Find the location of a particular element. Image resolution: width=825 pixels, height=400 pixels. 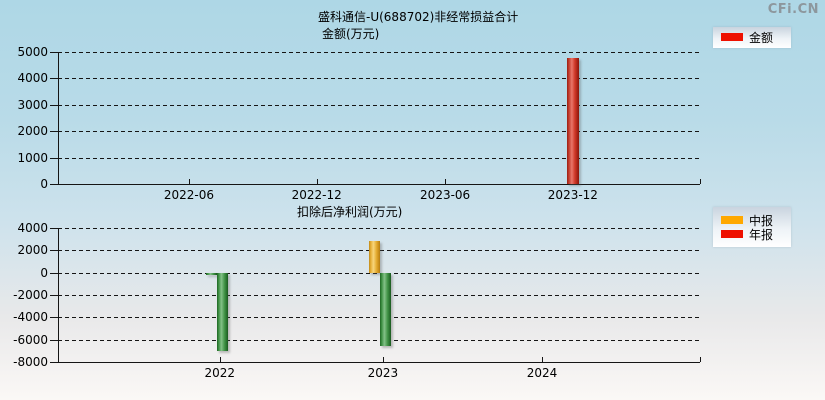

upper-chart-legend: 金额 is located at coordinates (752, 37).